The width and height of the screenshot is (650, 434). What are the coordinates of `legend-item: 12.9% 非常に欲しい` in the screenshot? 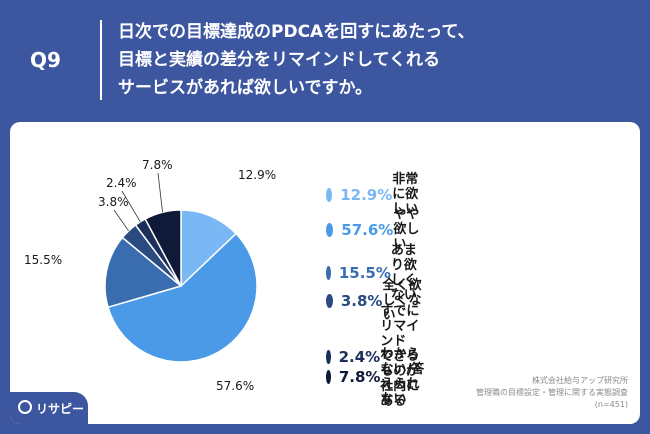 It's located at (376, 194).